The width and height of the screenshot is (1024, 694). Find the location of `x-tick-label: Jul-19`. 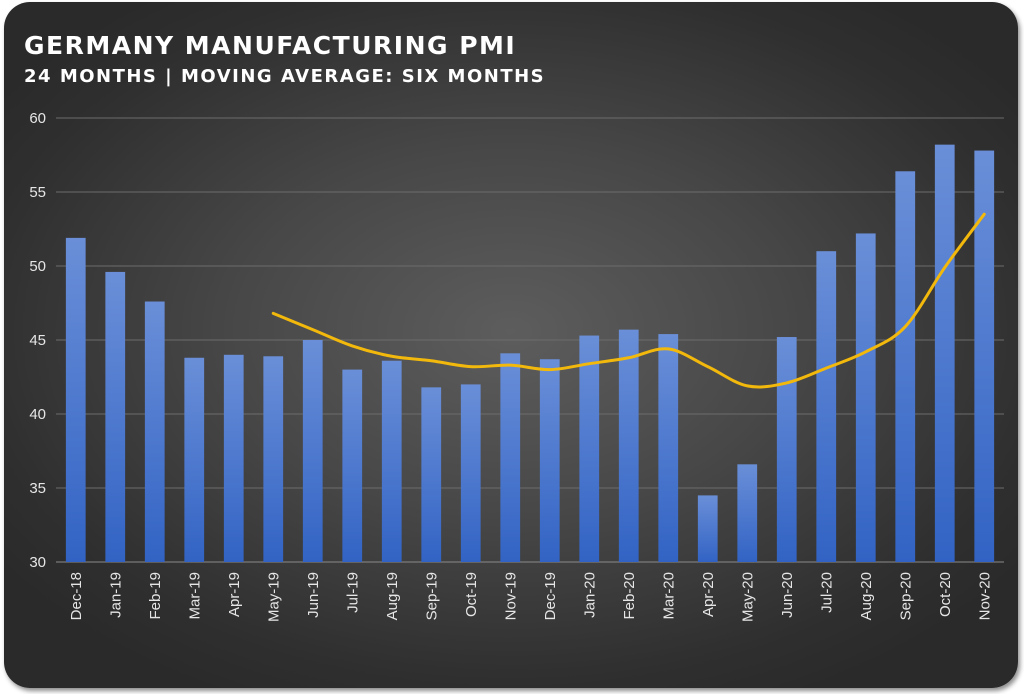

x-tick-label: Jul-19 is located at coordinates (352, 592).